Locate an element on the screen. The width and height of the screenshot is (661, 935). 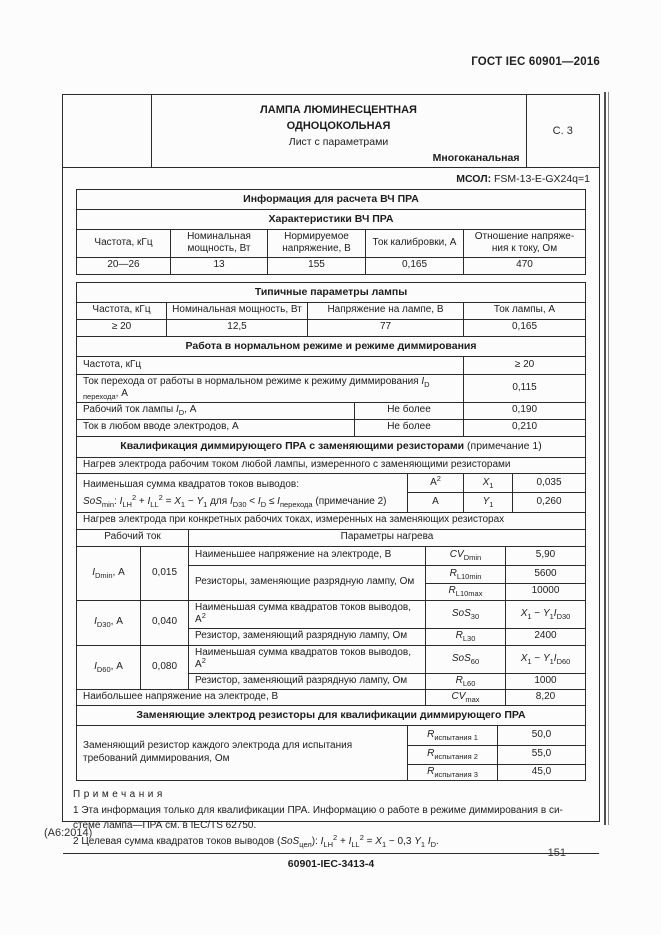
value-cell: X1 − Y1ID60 is located at coordinates (545, 659).